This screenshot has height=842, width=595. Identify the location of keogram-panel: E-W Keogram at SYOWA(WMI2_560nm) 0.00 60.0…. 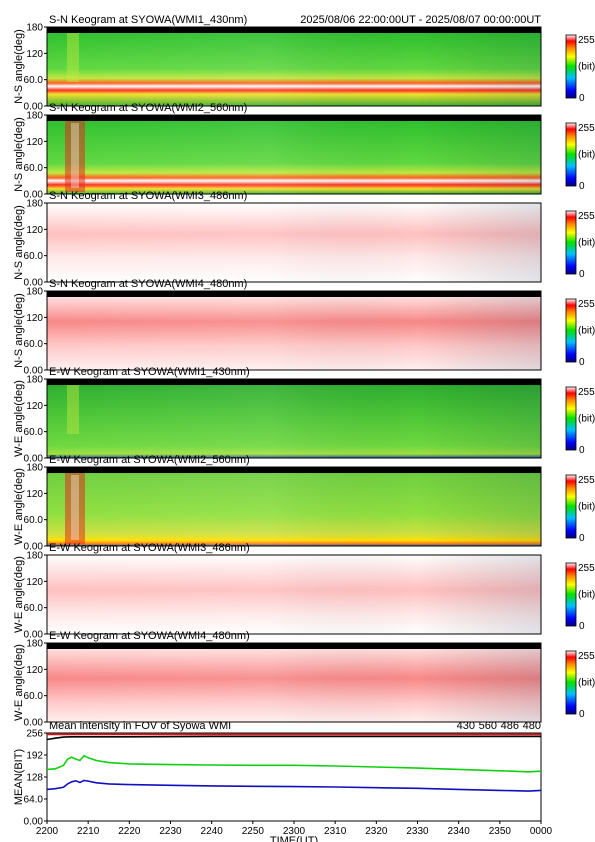
(304, 503).